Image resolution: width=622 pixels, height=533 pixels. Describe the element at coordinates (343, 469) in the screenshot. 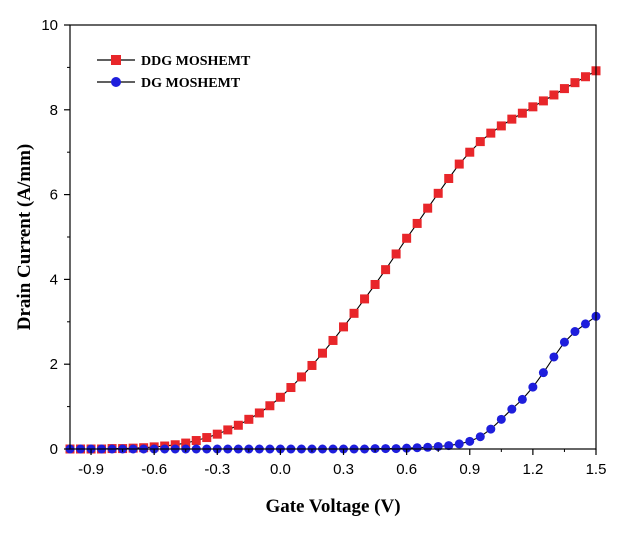

I see `x-tick-label: 0.3` at that location.